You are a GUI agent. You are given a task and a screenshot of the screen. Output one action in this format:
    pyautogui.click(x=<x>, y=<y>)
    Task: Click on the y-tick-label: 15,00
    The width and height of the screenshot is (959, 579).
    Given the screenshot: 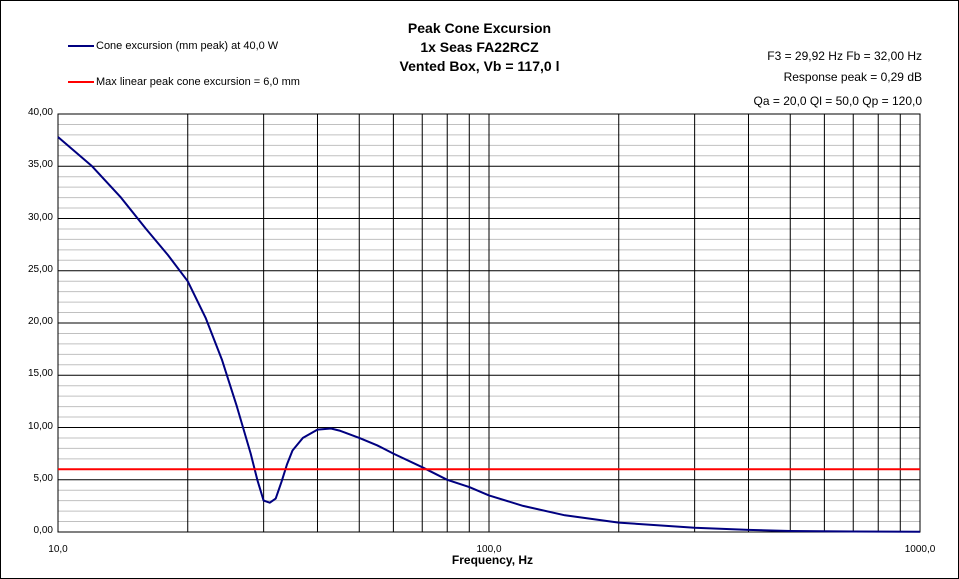 What is the action you would take?
    pyautogui.click(x=40, y=374)
    